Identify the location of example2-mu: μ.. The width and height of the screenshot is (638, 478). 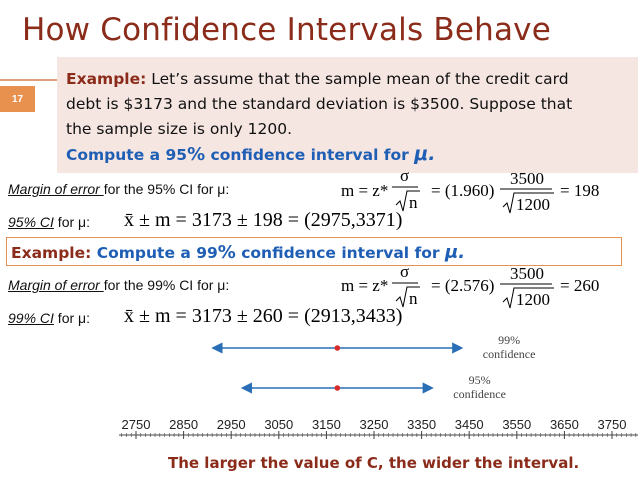
(455, 252).